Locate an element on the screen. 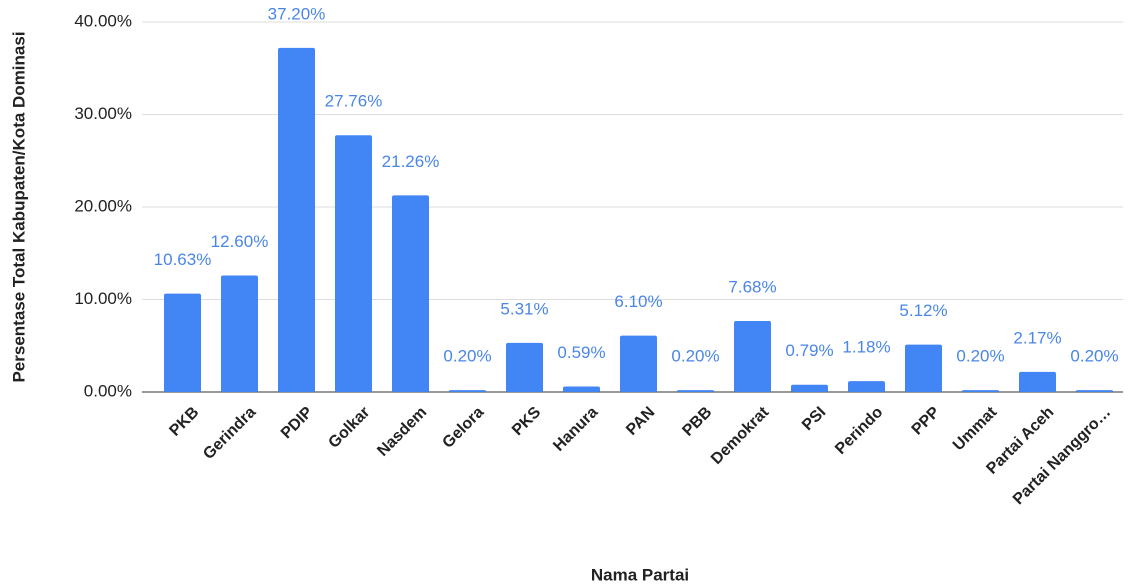 The height and width of the screenshot is (586, 1133). x-axis-label: Nama Partai is located at coordinates (640, 574).